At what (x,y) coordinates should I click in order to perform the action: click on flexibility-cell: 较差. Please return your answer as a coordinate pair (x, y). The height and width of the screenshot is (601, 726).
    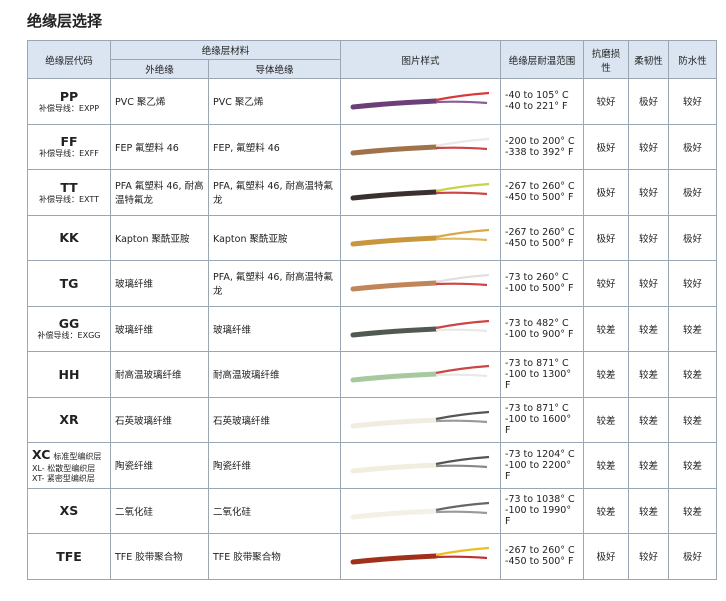
    Looking at the image, I should click on (649, 419).